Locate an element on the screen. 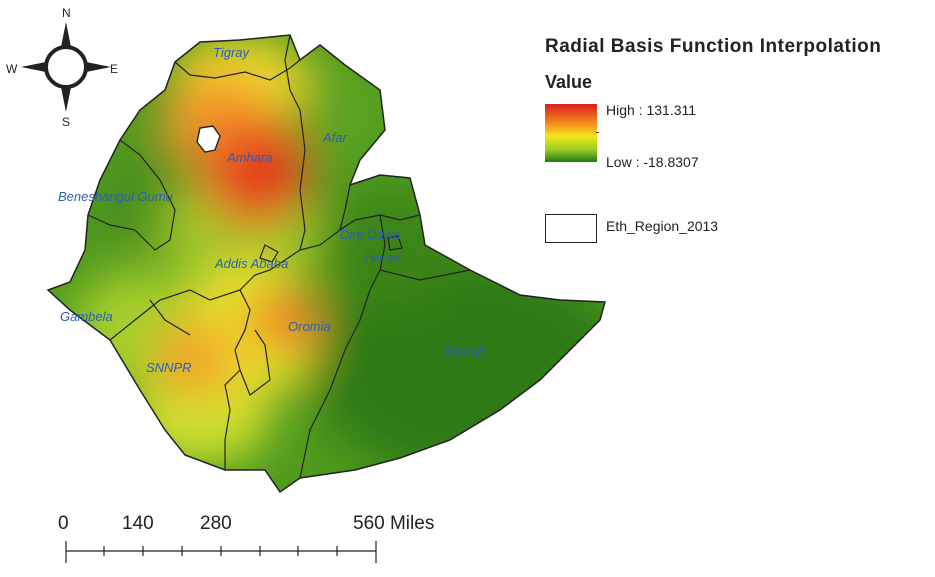 This screenshot has width=935, height=577. scale-tick-280: 280 is located at coordinates (216, 523).